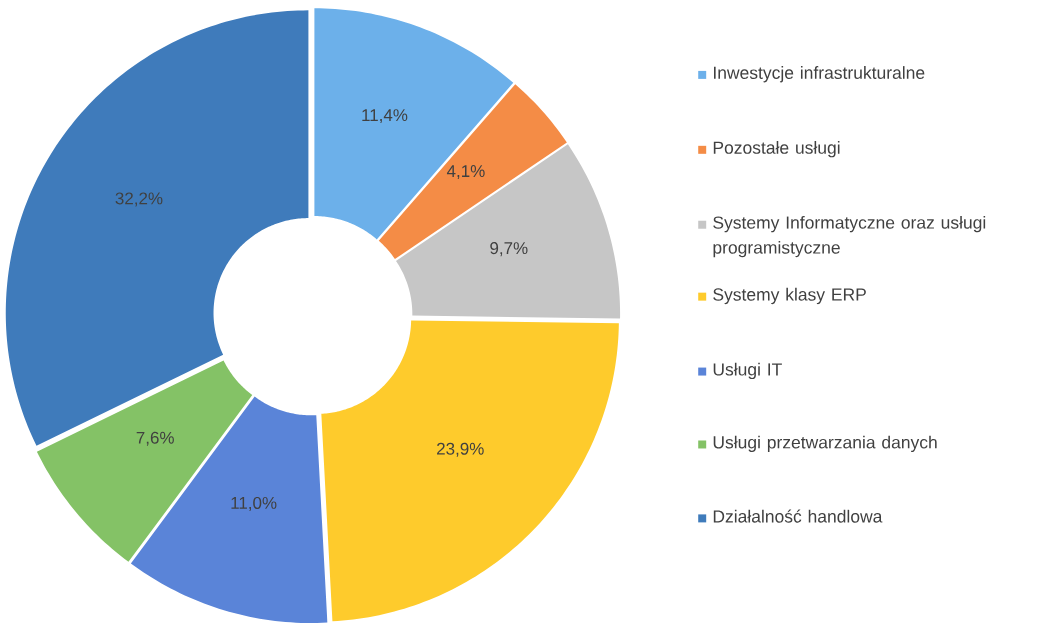 Image resolution: width=1052 pixels, height=623 pixels. Describe the element at coordinates (465, 172) in the screenshot. I see `data-label: 4,1%` at that location.